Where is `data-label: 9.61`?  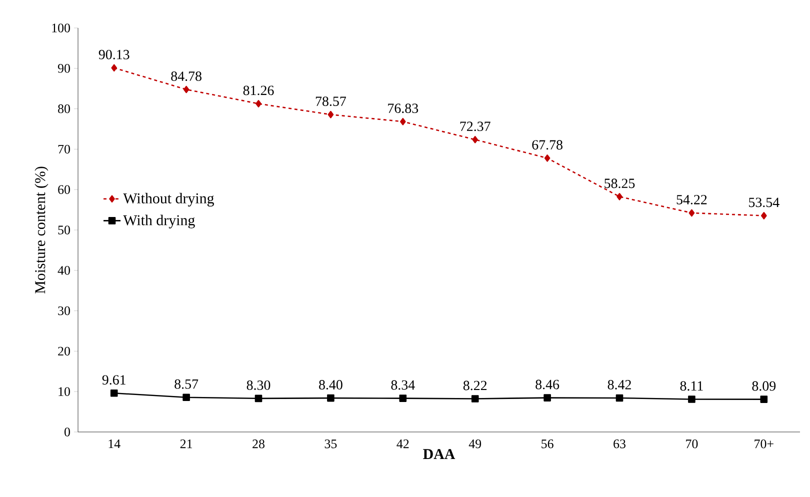
data-label: 9.61 is located at coordinates (114, 380).